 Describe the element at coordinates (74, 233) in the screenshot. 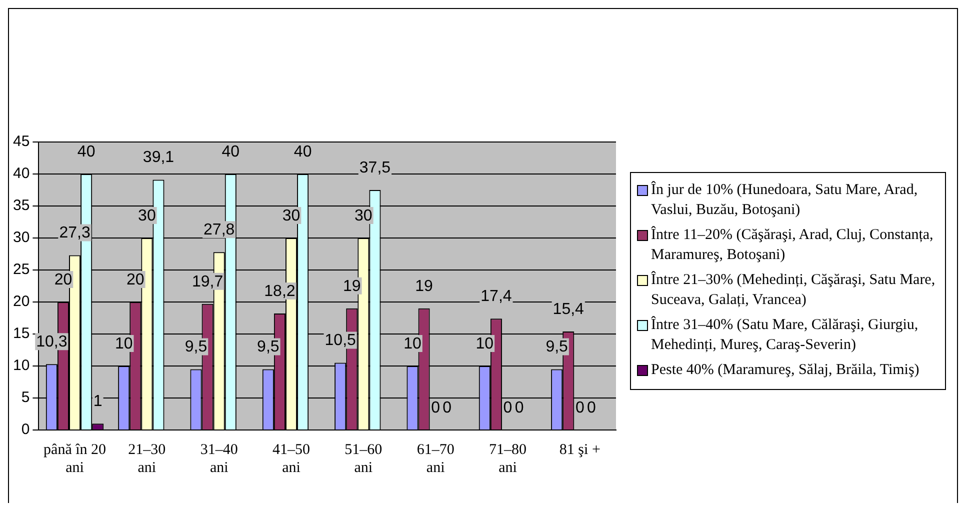

I see `data-label: 27,3` at that location.